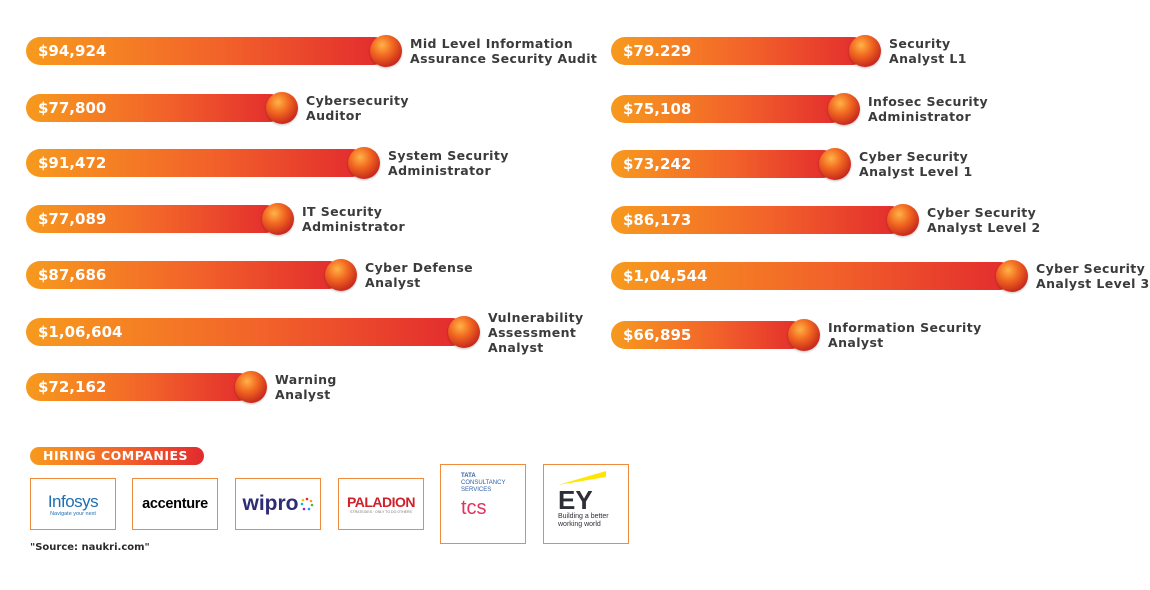 Image resolution: width=1150 pixels, height=590 pixels. I want to click on salary-value-label: $86,173, so click(657, 220).